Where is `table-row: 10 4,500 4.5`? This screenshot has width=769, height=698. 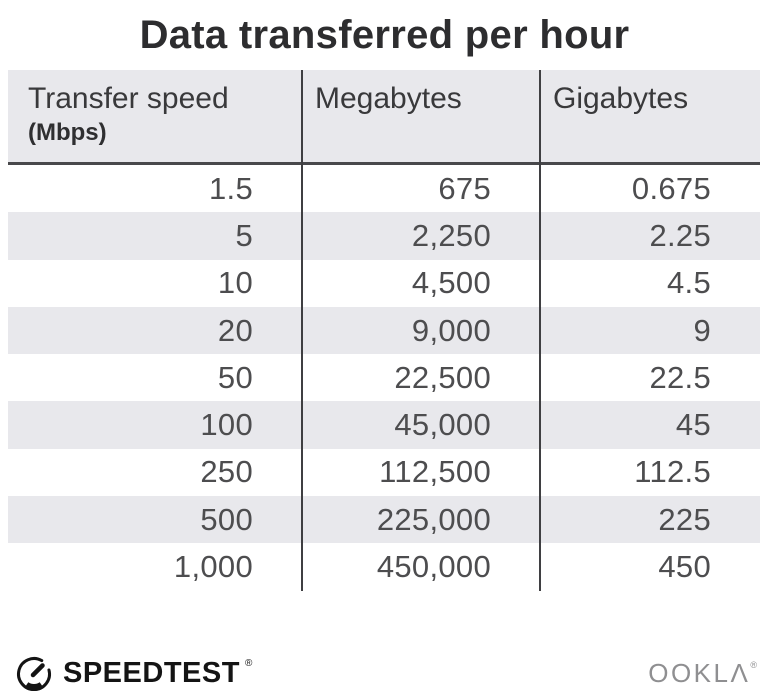 table-row: 10 4,500 4.5 is located at coordinates (384, 283).